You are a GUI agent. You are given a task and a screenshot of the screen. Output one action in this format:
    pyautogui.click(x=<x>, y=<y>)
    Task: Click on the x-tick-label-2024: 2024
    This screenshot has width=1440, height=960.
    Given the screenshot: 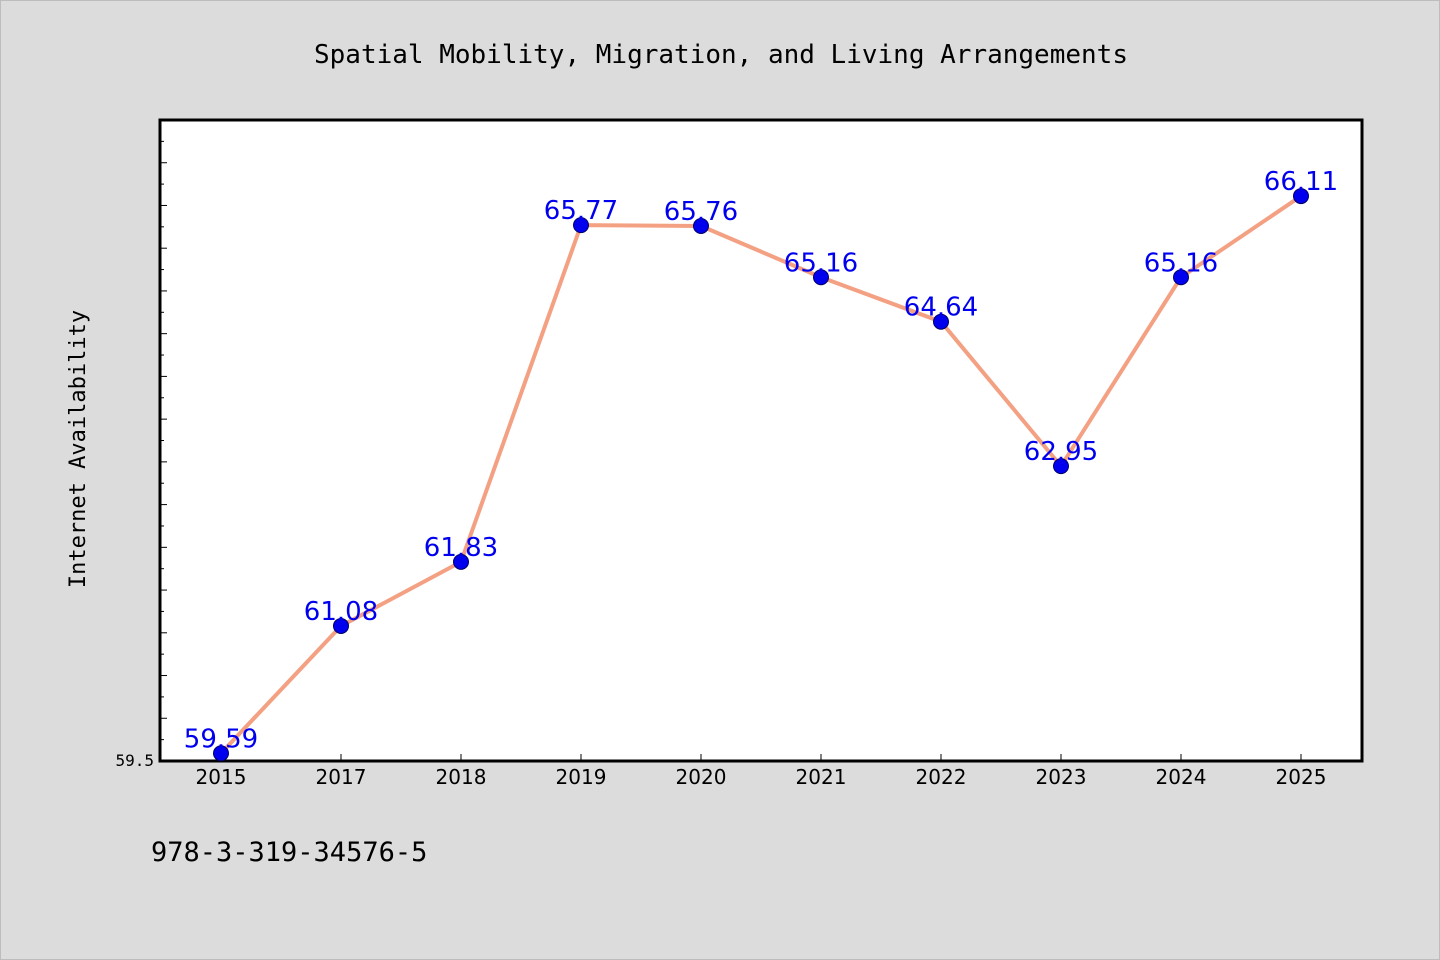 What is the action you would take?
    pyautogui.click(x=1181, y=777)
    